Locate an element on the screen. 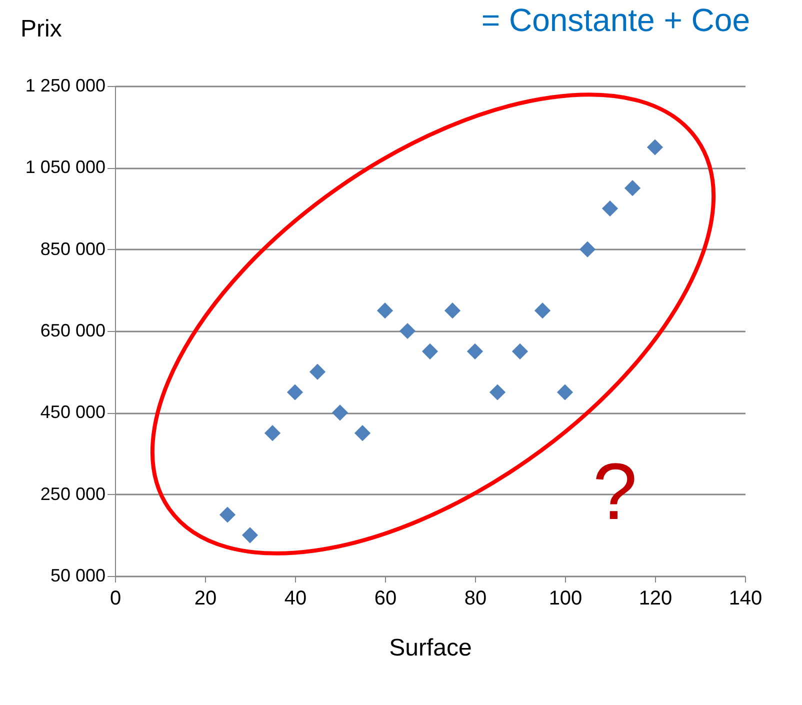 The width and height of the screenshot is (802, 705). x-tick-label: 140 is located at coordinates (745, 599).